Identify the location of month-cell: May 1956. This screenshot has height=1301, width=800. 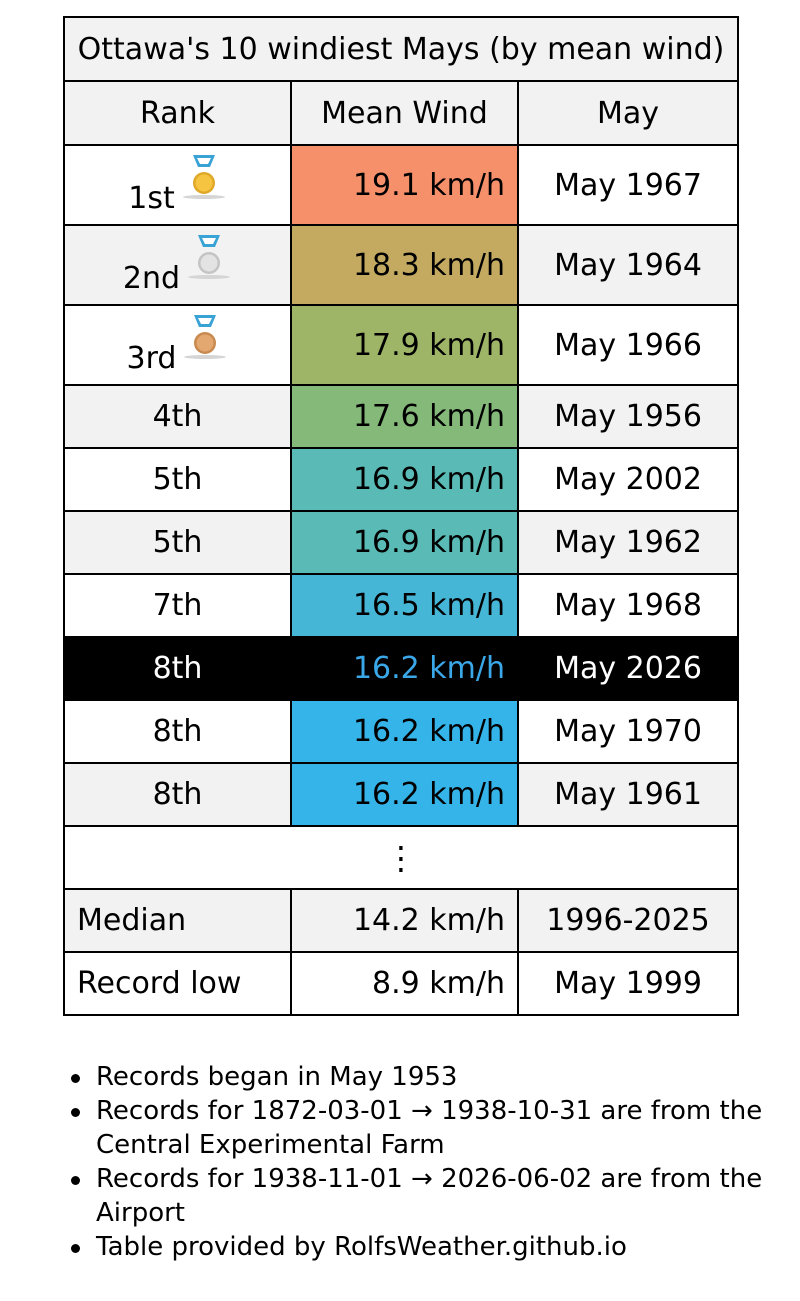
(628, 416).